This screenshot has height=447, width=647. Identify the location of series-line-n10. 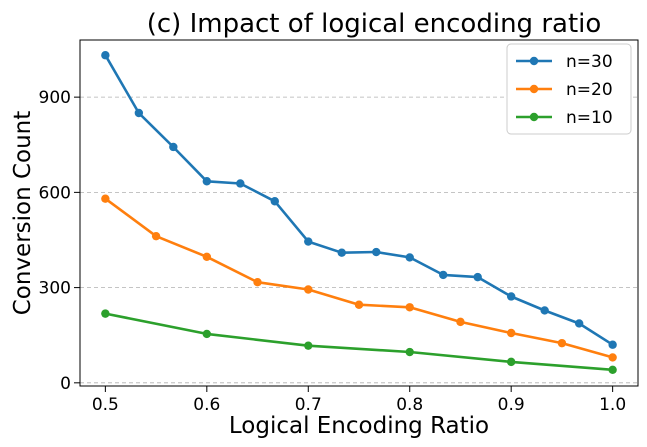
(359, 342).